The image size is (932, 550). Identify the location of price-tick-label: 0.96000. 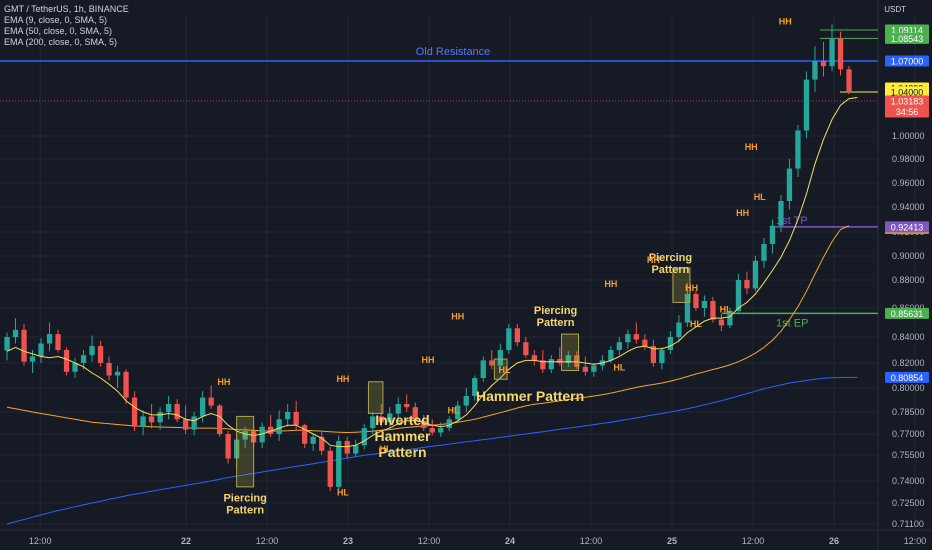
(908, 183).